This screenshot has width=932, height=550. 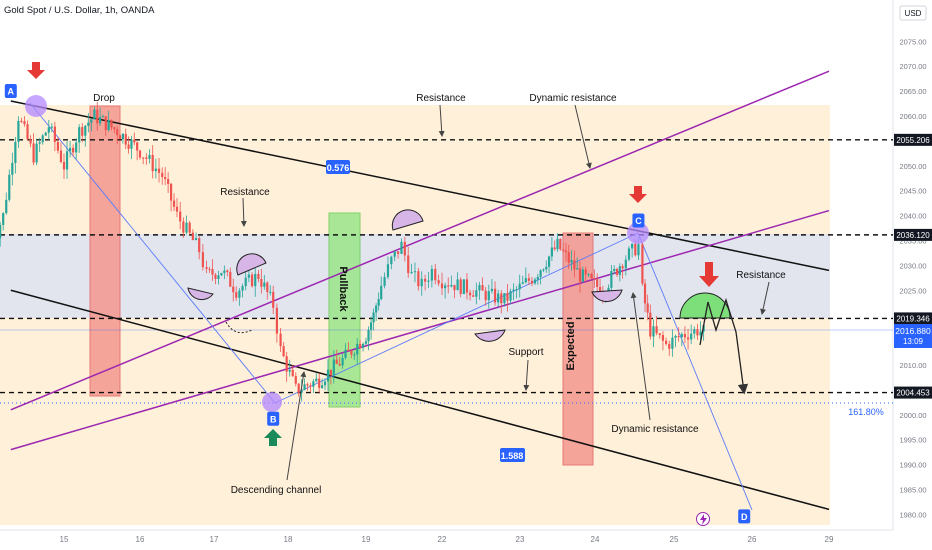 What do you see at coordinates (912, 365) in the screenshot?
I see `y-tick-label: 2010.00` at bounding box center [912, 365].